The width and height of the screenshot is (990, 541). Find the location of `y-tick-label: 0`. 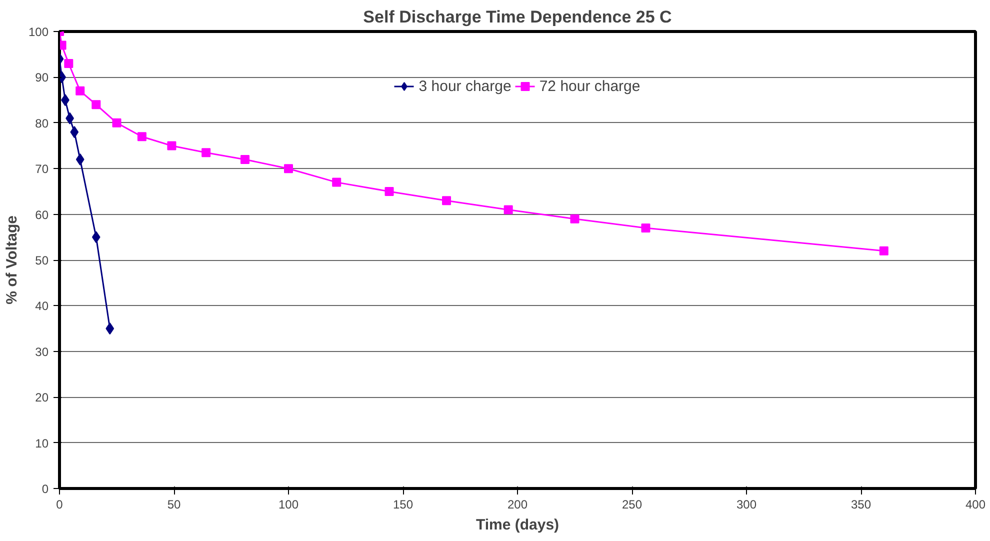

y-tick-label: 0 is located at coordinates (45, 489).